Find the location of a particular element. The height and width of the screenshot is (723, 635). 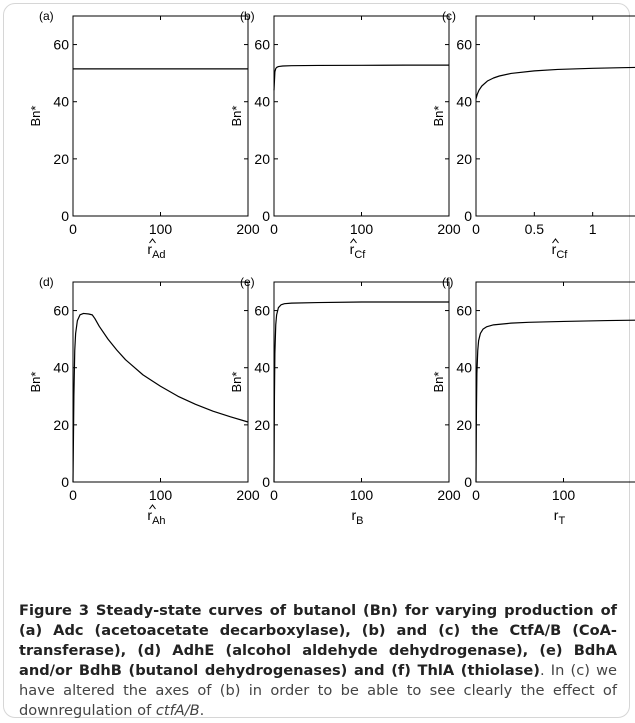

xtick-label-e-1: 100 is located at coordinates (362, 495).